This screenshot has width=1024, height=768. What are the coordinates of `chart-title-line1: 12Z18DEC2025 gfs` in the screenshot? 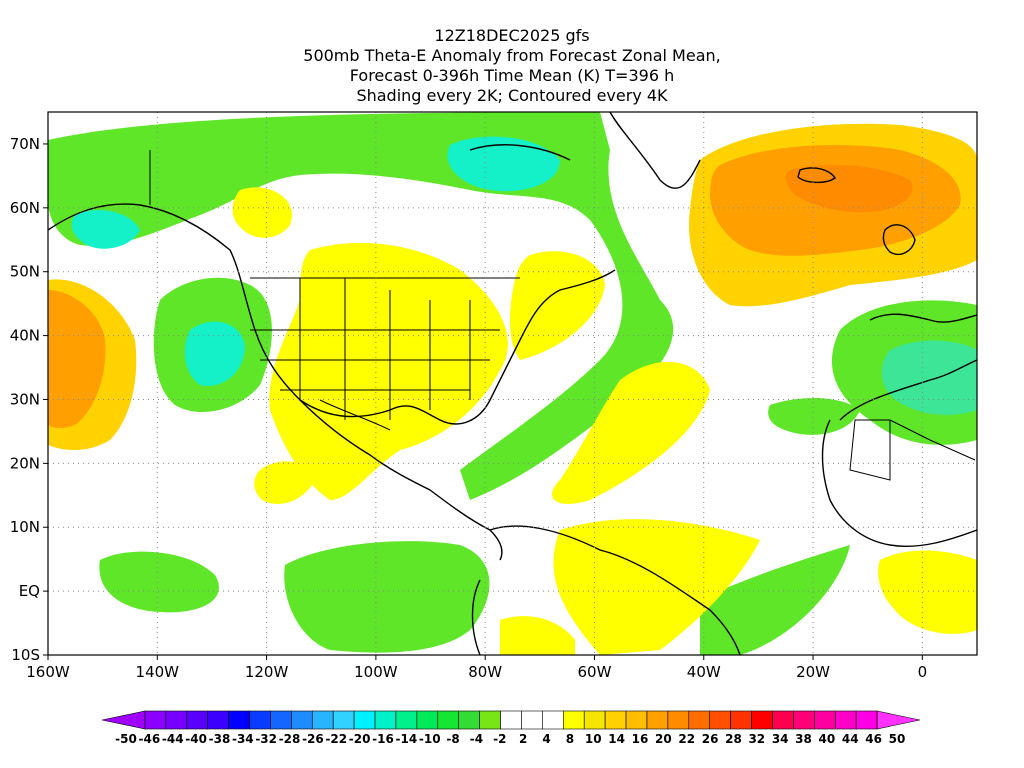 It's located at (512, 35).